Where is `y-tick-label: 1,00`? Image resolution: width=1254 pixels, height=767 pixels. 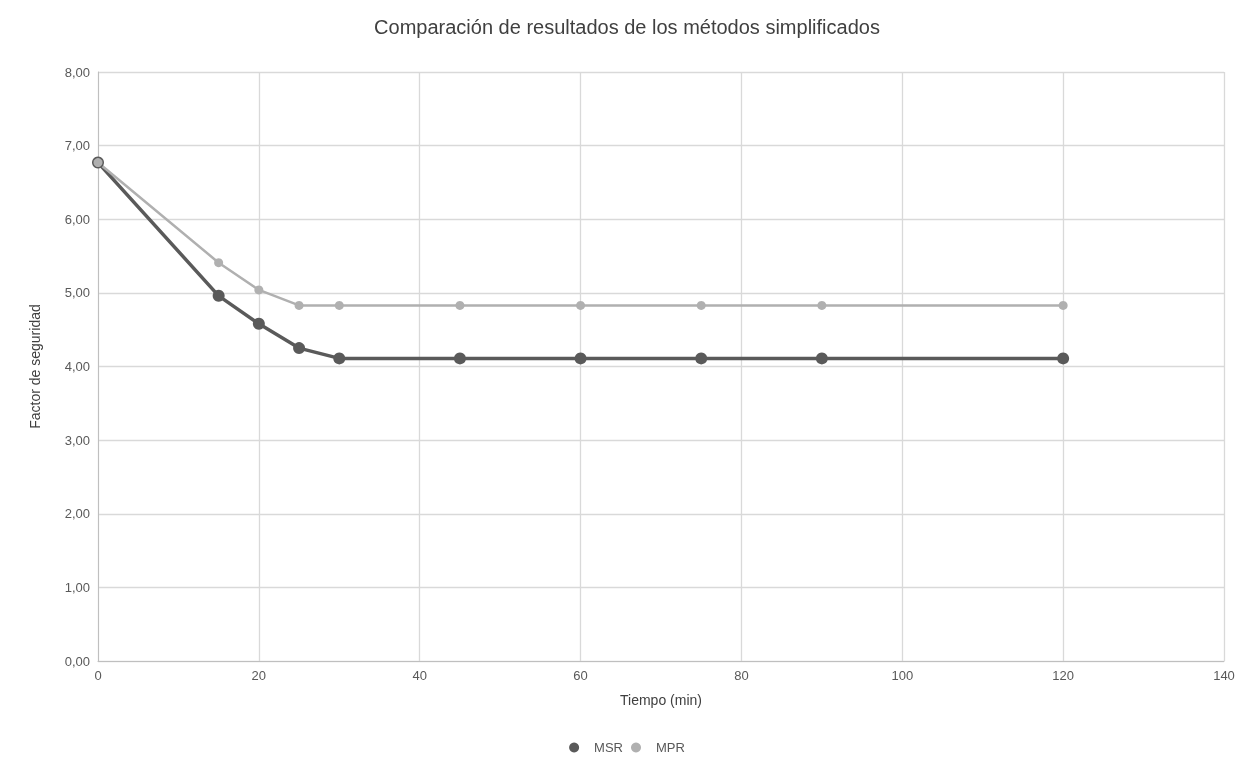
y-tick-label: 1,00 is located at coordinates (77, 587).